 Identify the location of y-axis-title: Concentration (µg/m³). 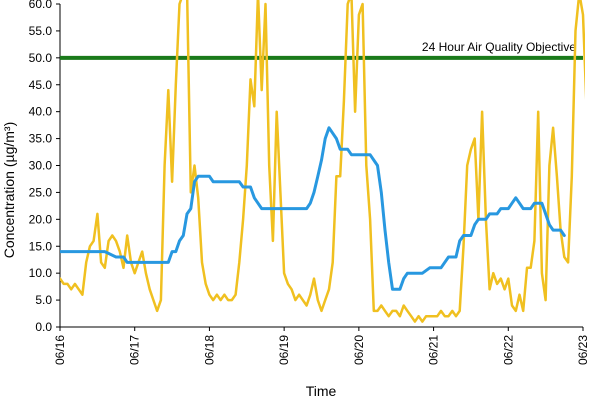
(9, 190).